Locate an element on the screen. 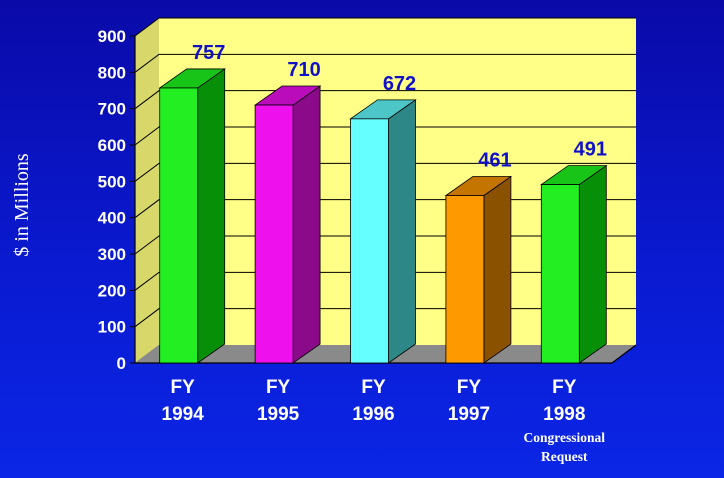 Image resolution: width=724 pixels, height=478 pixels. y-tick-label: 300 is located at coordinates (112, 254).